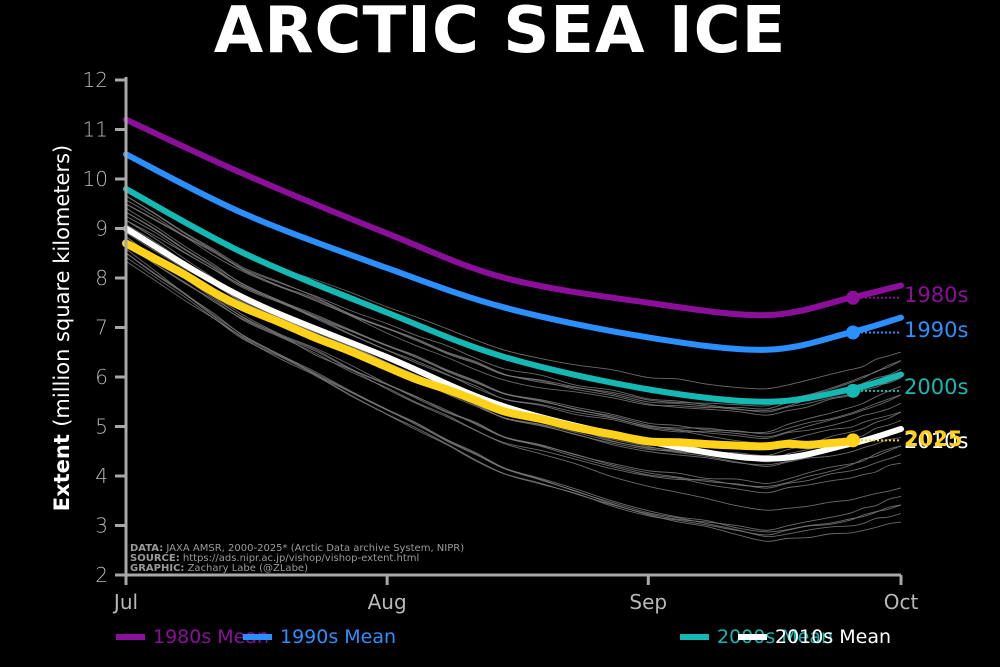 The height and width of the screenshot is (667, 1000). Describe the element at coordinates (936, 330) in the screenshot. I see `end-label-1990s: 1990s` at that location.